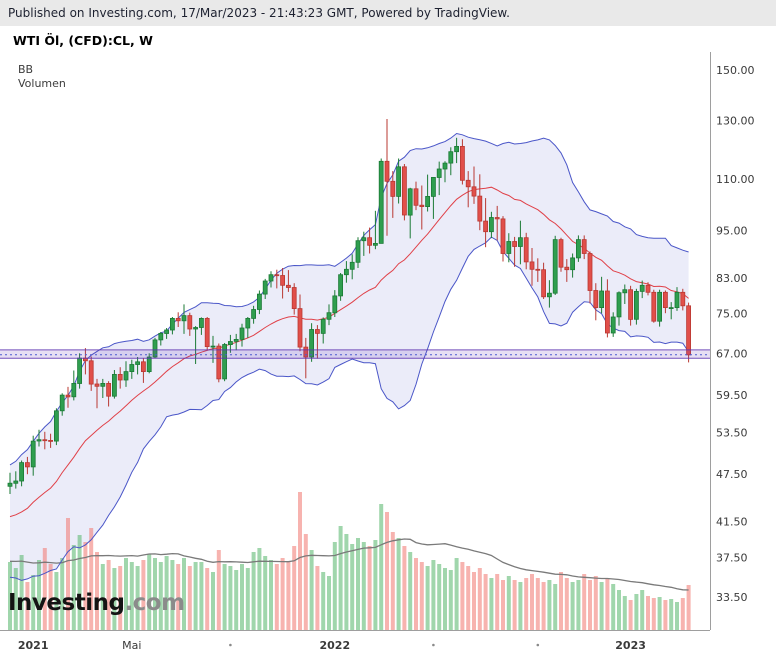 The width and height of the screenshot is (776, 663). What do you see at coordinates (732, 231) in the screenshot?
I see `svg-text: 95.00` at bounding box center [732, 231].